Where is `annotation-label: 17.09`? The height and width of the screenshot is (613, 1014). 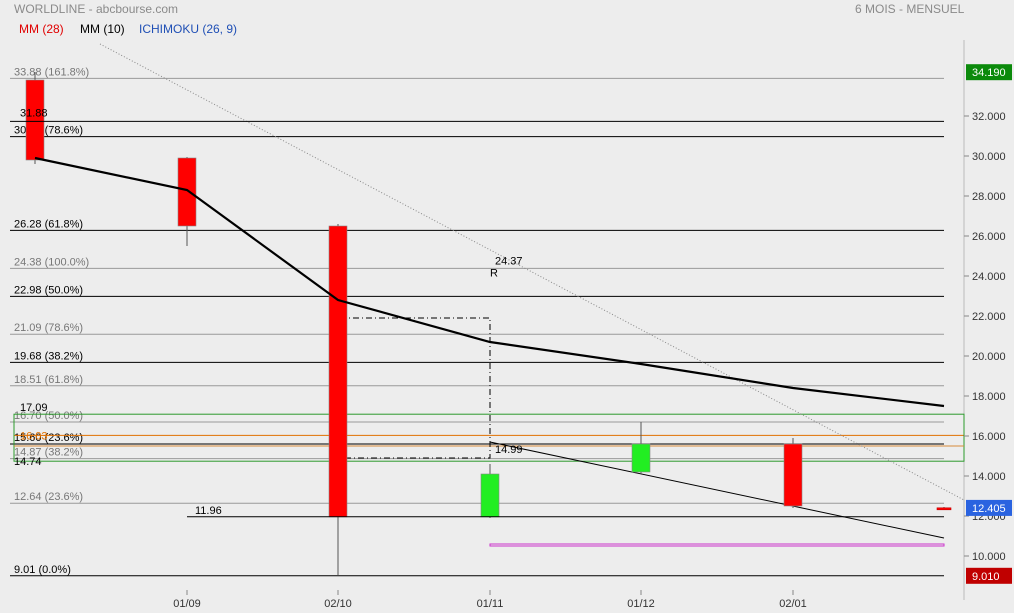 annotation-label: 17.09 is located at coordinates (34, 408).